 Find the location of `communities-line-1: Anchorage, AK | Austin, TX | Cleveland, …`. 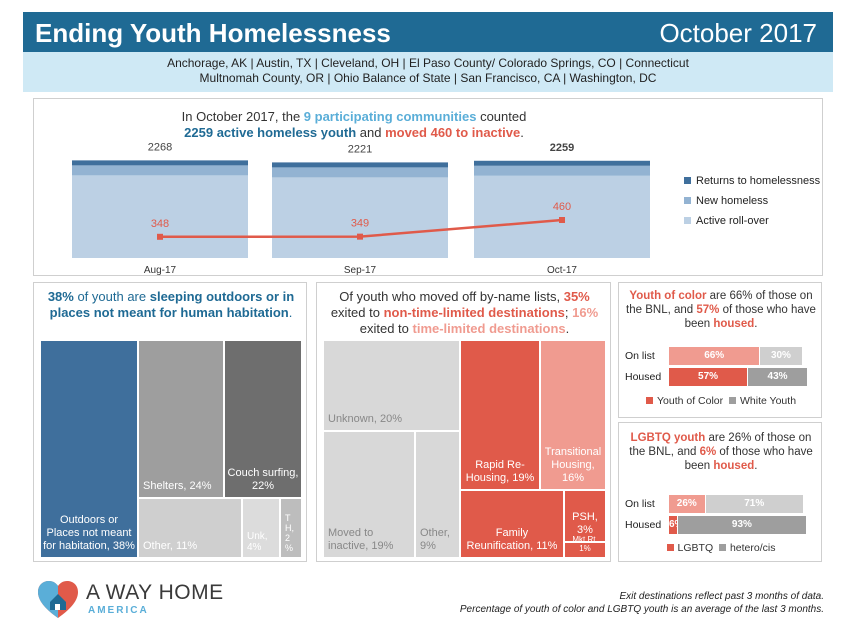

communities-line-1: Anchorage, AK | Austin, TX | Cleveland, … is located at coordinates (428, 63).